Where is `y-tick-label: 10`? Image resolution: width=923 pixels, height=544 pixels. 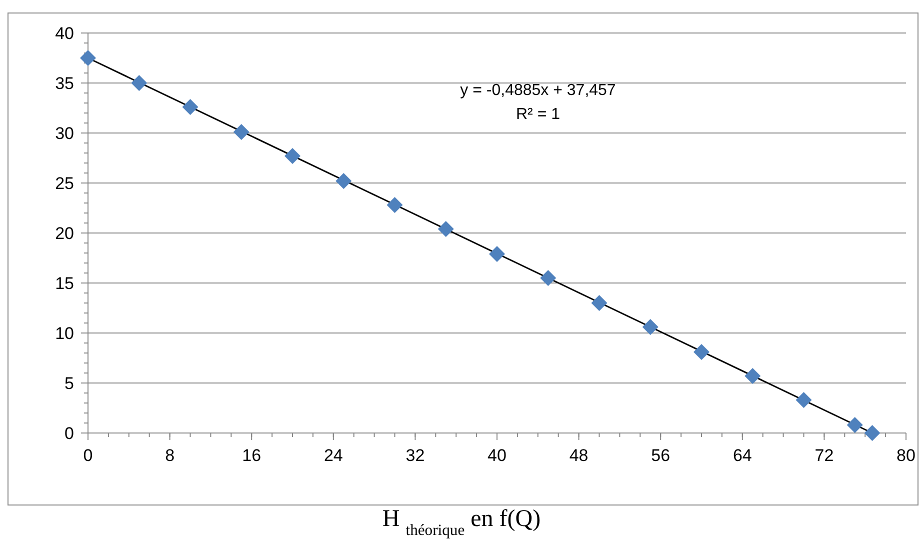
y-tick-label: 10 is located at coordinates (64, 333).